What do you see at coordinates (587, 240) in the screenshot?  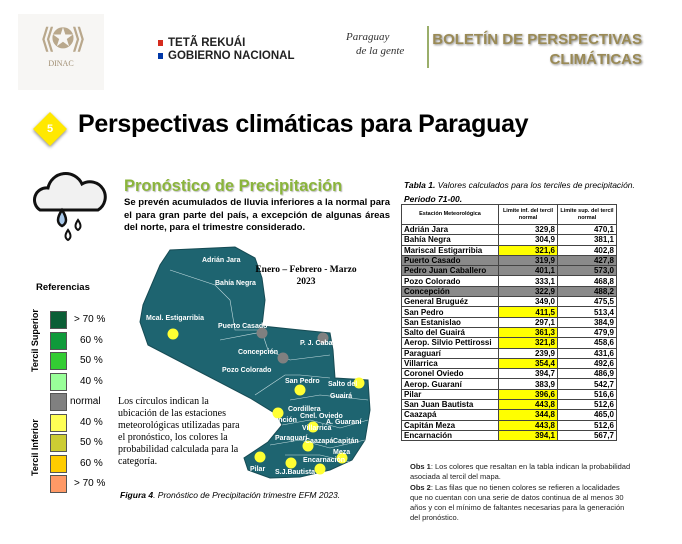 I see `upper-limit-cell: 381,1` at bounding box center [587, 240].